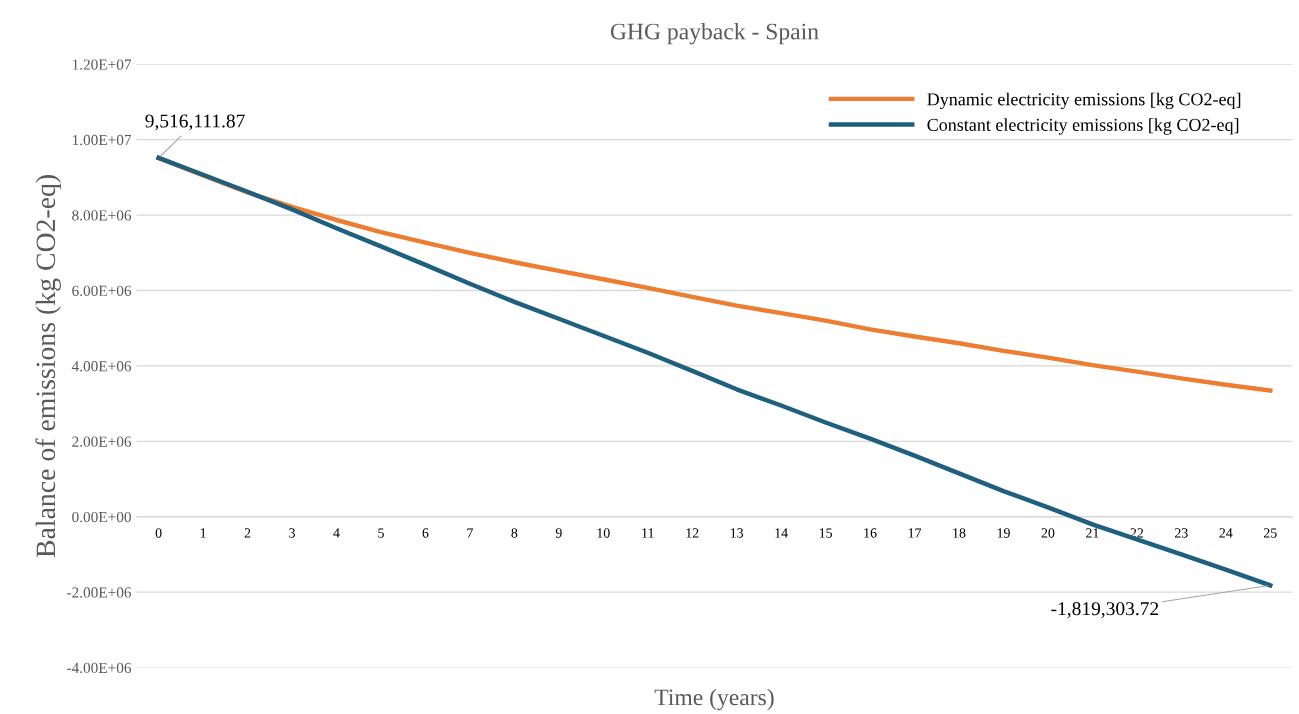 The width and height of the screenshot is (1299, 714). What do you see at coordinates (648, 533) in the screenshot?
I see `x-tick-label: 11` at bounding box center [648, 533].